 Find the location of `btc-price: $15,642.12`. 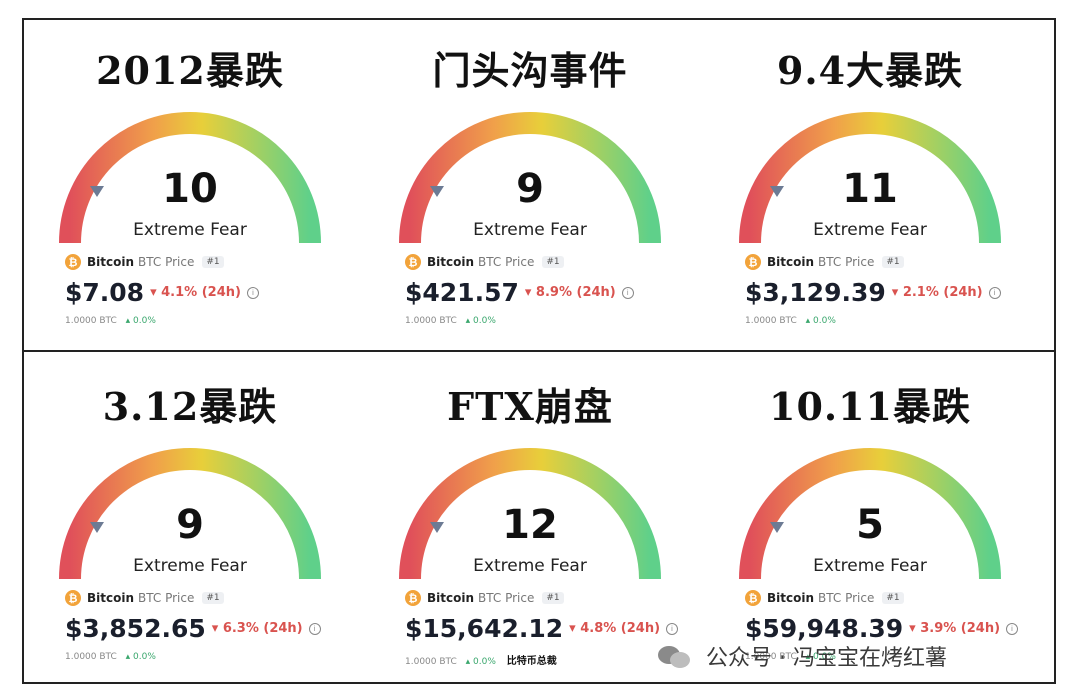

btc-price: $15,642.12 is located at coordinates (484, 628).